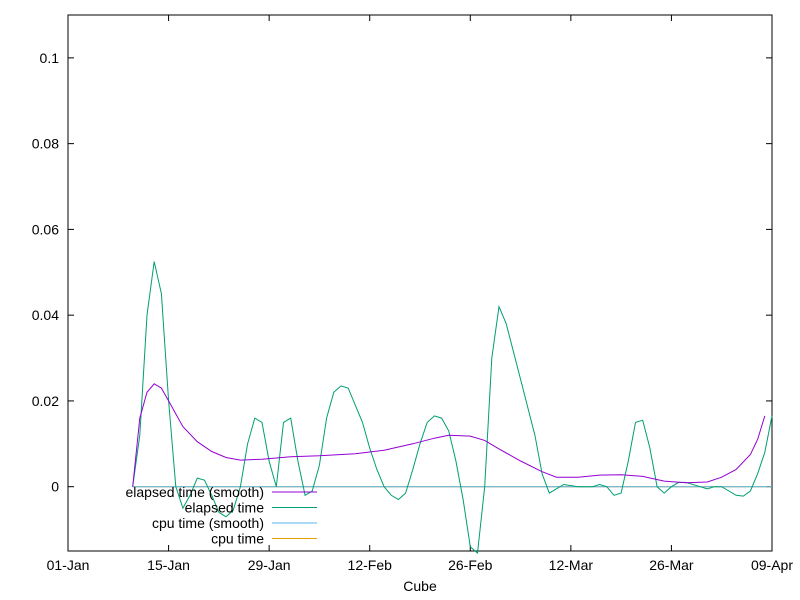 The height and width of the screenshot is (600, 800). I want to click on x-tick-label: 15-Jan, so click(168, 565).